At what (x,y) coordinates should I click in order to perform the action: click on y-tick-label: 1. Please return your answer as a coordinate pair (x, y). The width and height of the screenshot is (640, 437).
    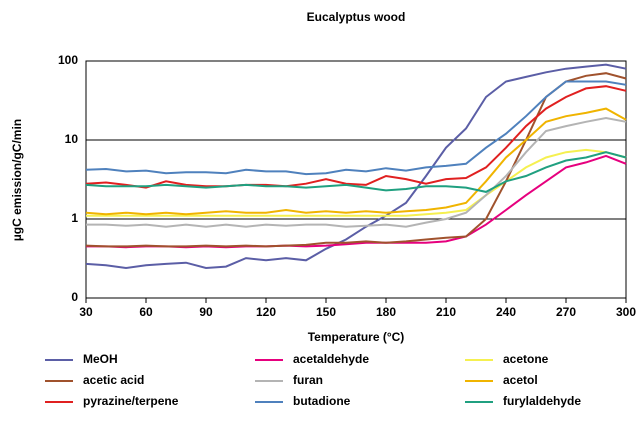
    Looking at the image, I should click on (74, 218).